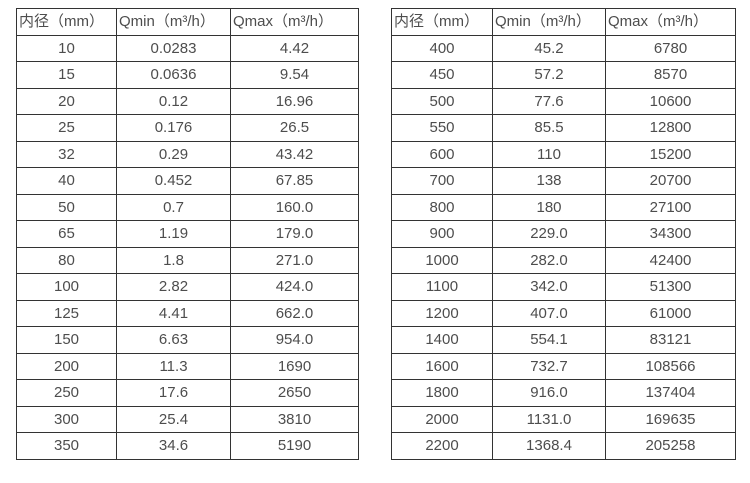 Image resolution: width=750 pixels, height=483 pixels. What do you see at coordinates (66, 75) in the screenshot?
I see `table-cell: 15` at bounding box center [66, 75].